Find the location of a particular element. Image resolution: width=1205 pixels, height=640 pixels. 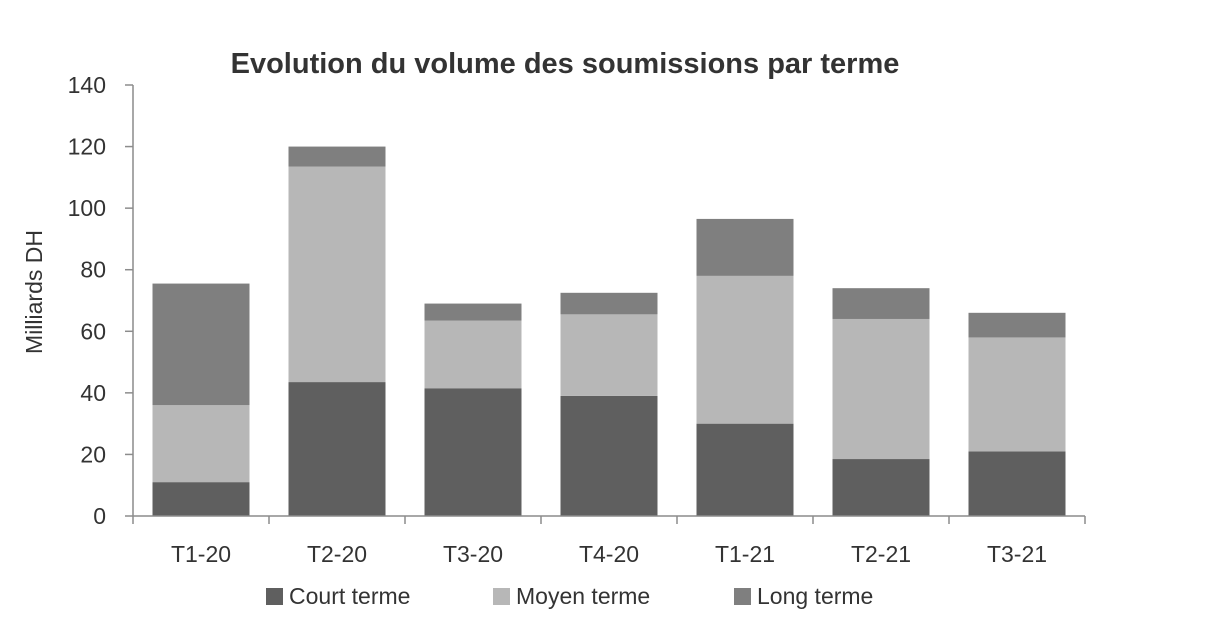

bar-T2-21-court-terme is located at coordinates (881, 487).